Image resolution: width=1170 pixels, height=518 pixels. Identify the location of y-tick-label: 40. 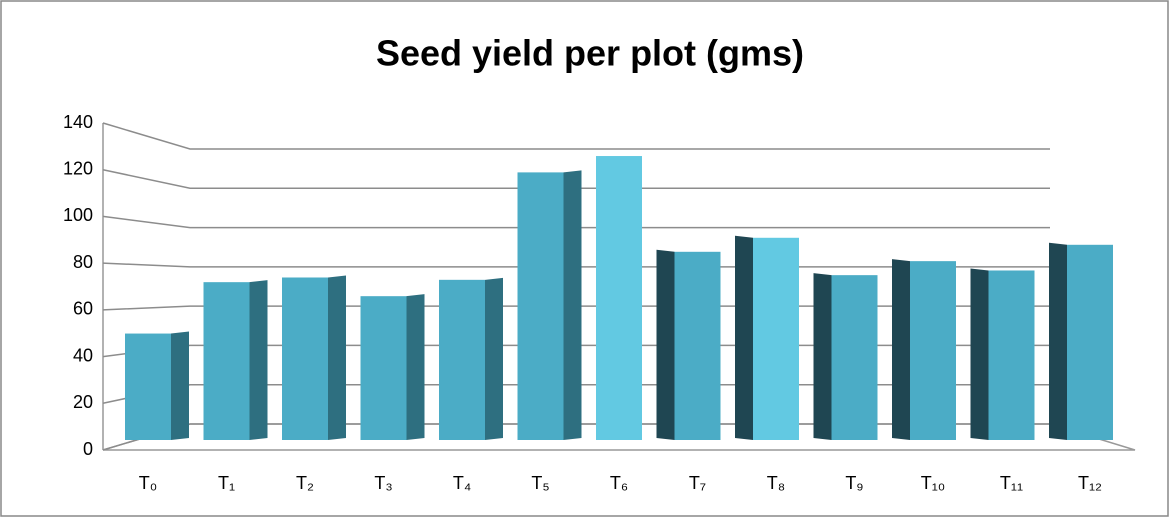
(83, 355).